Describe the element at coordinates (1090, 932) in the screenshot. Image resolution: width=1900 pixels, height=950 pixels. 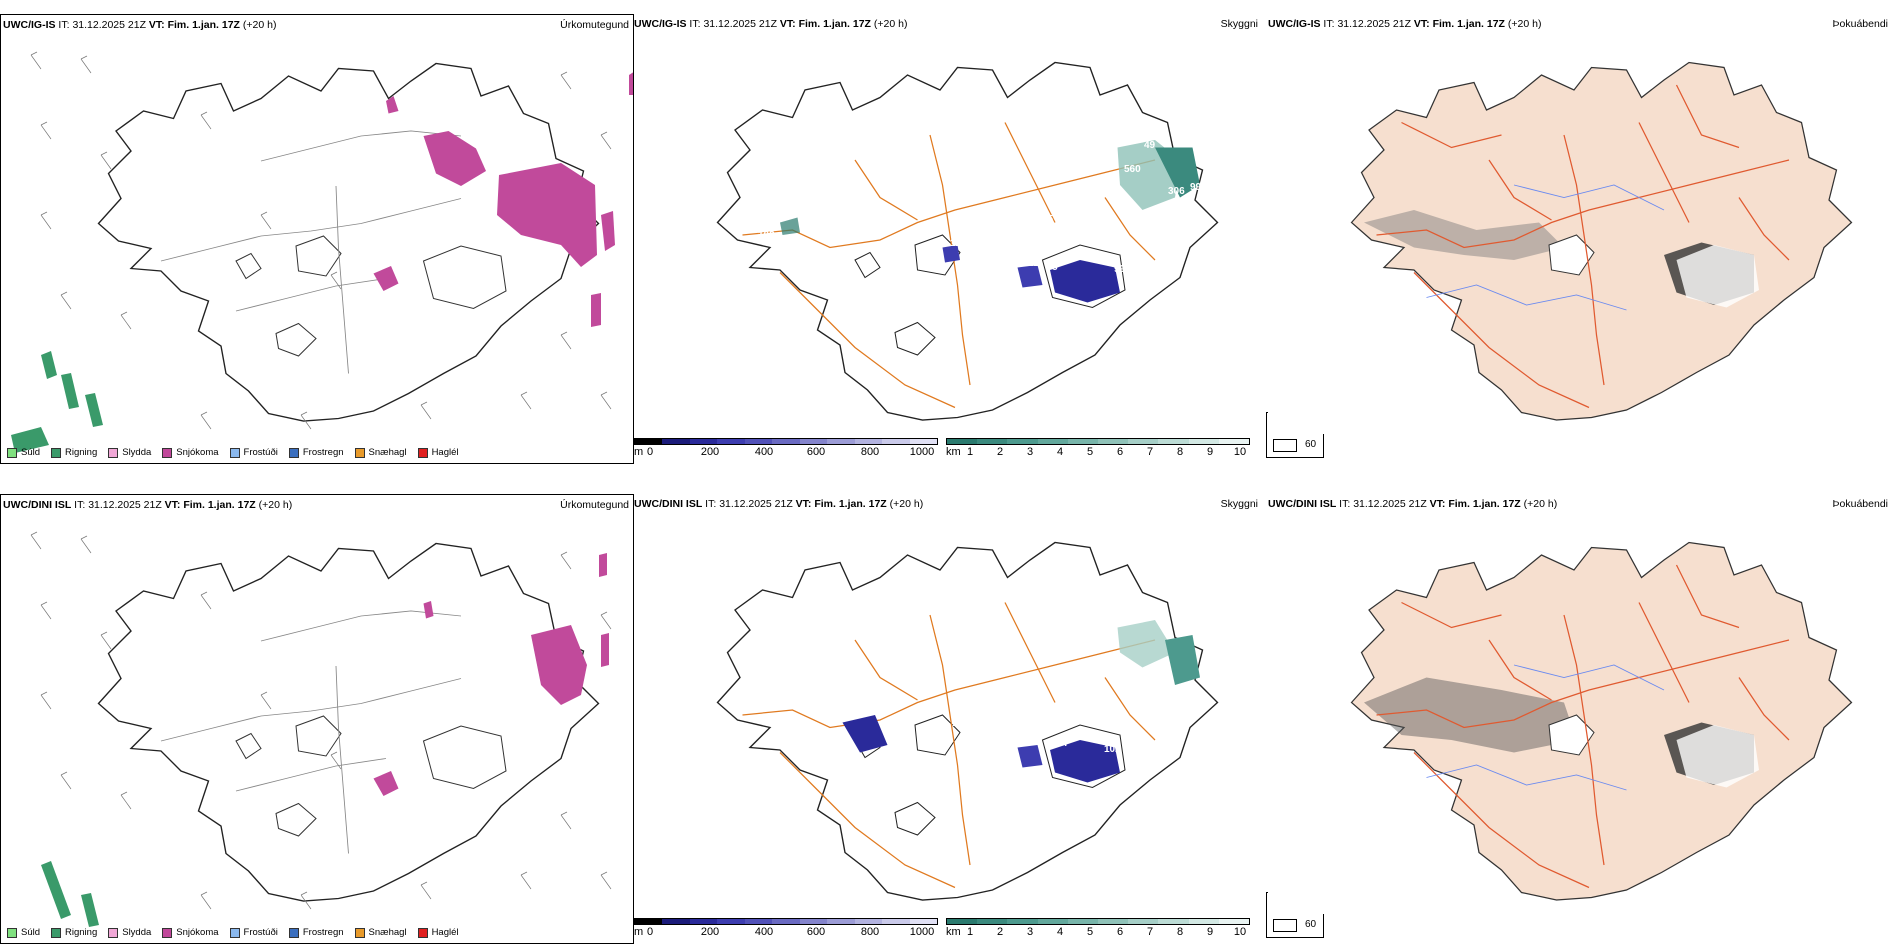
I see `cloud-tick: 5` at that location.